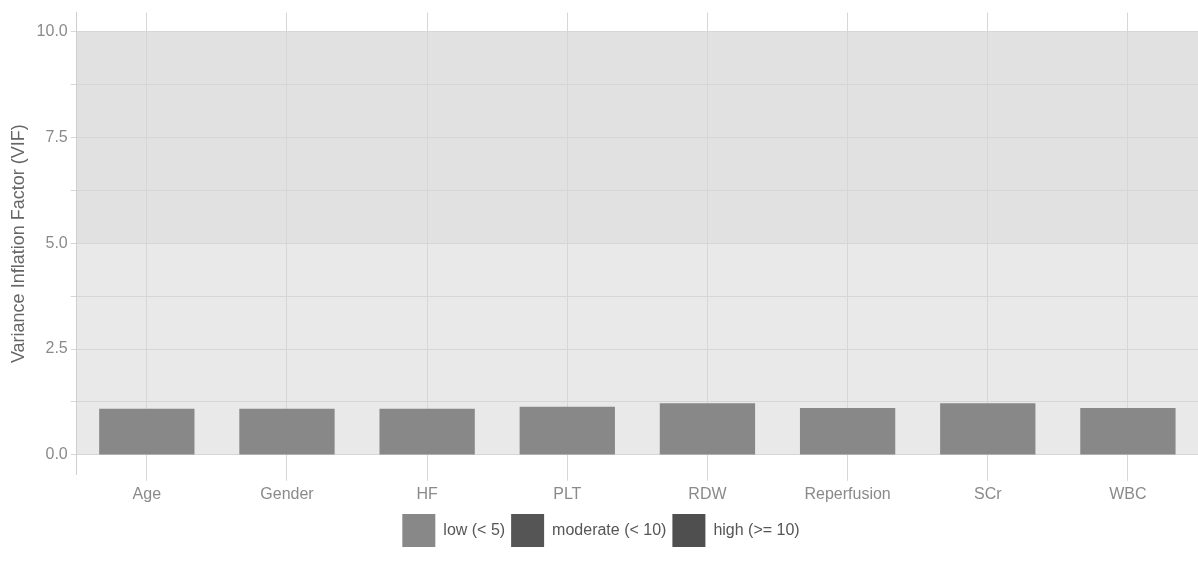 The width and height of the screenshot is (1198, 563). I want to click on y-tick-label: 10.0, so click(52, 31).